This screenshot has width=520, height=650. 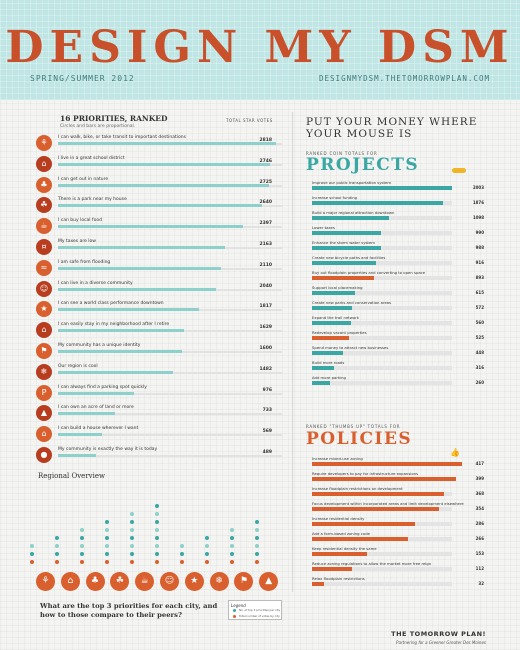 I want to click on home-icon: ⌂, so click(x=44, y=330).